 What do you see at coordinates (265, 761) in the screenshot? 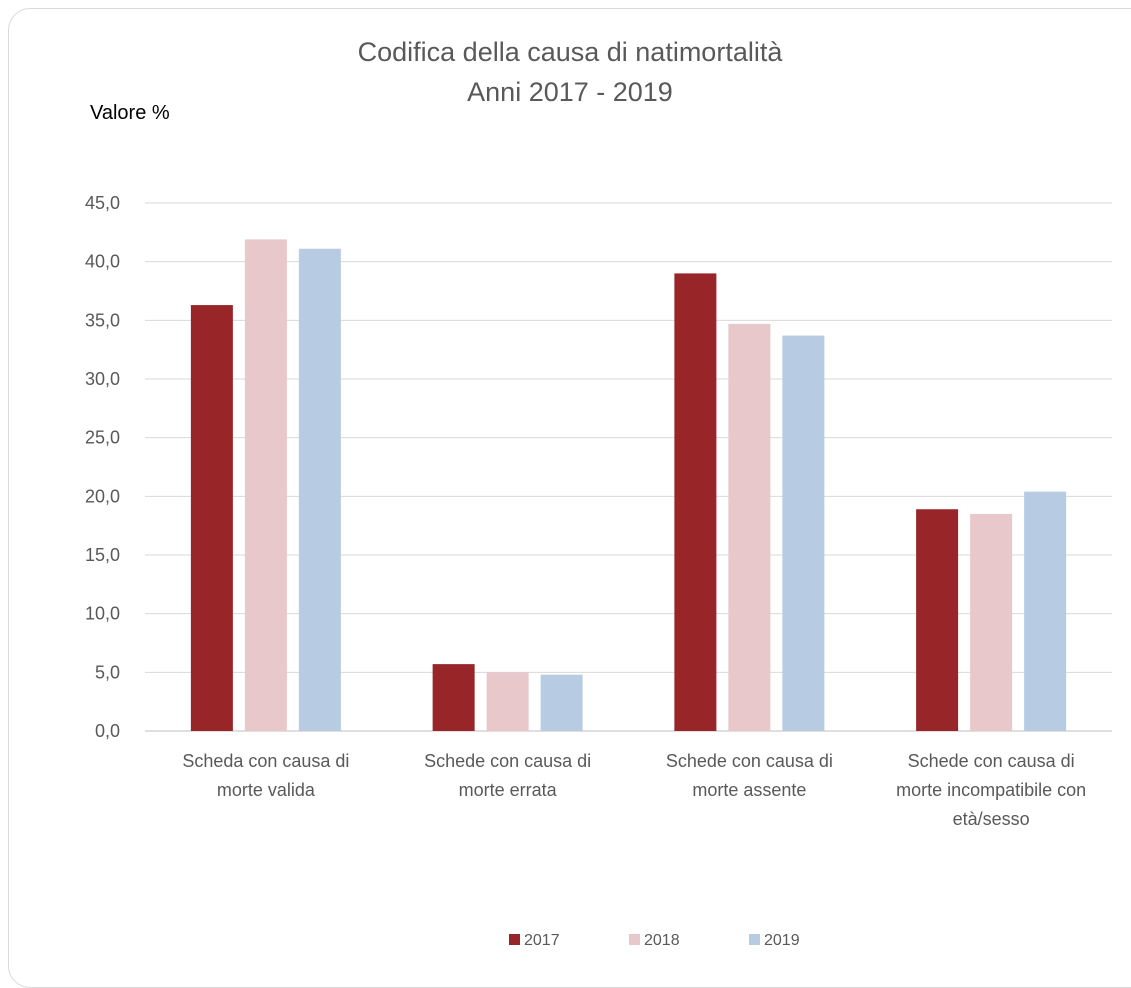
I see `category-label: Scheda con causa di` at bounding box center [265, 761].